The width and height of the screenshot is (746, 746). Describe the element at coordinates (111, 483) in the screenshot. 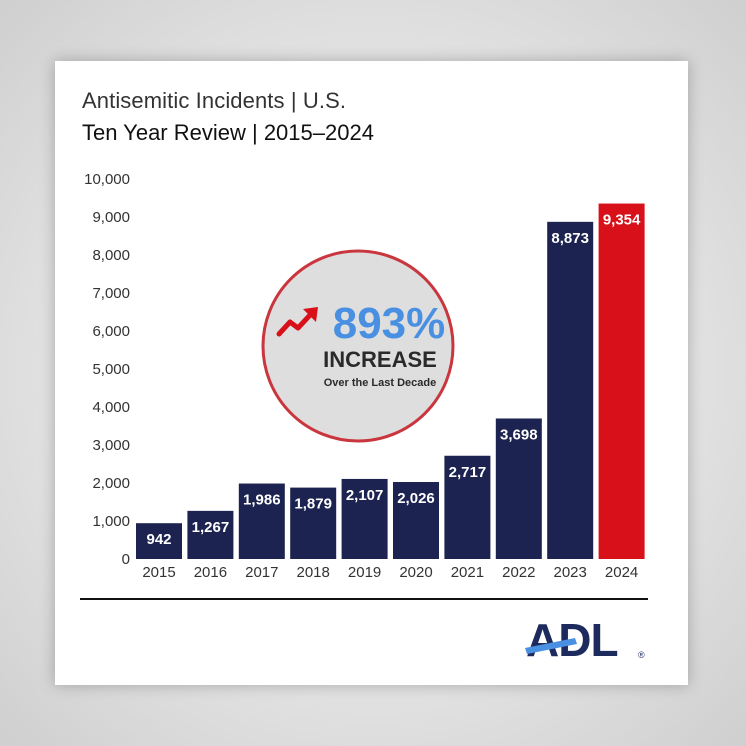

I see `y-tick-label: 2,000` at that location.